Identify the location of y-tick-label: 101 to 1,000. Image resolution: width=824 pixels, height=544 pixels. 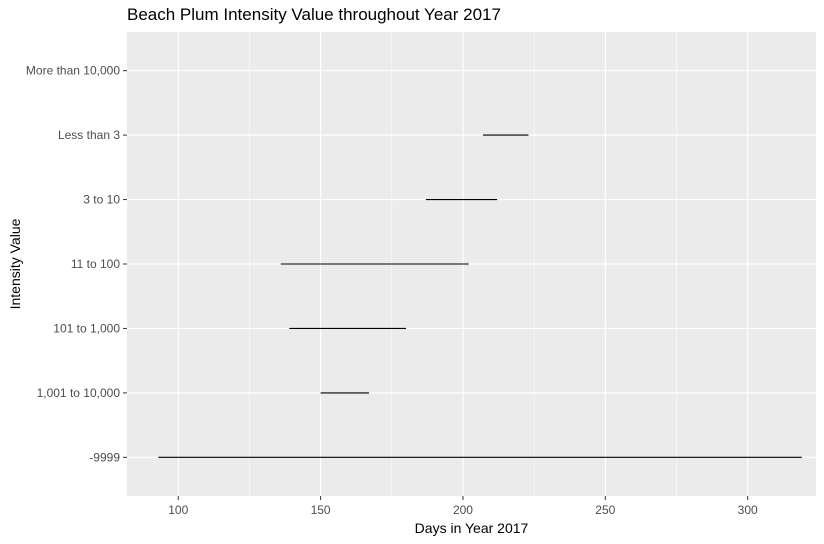
(86, 328).